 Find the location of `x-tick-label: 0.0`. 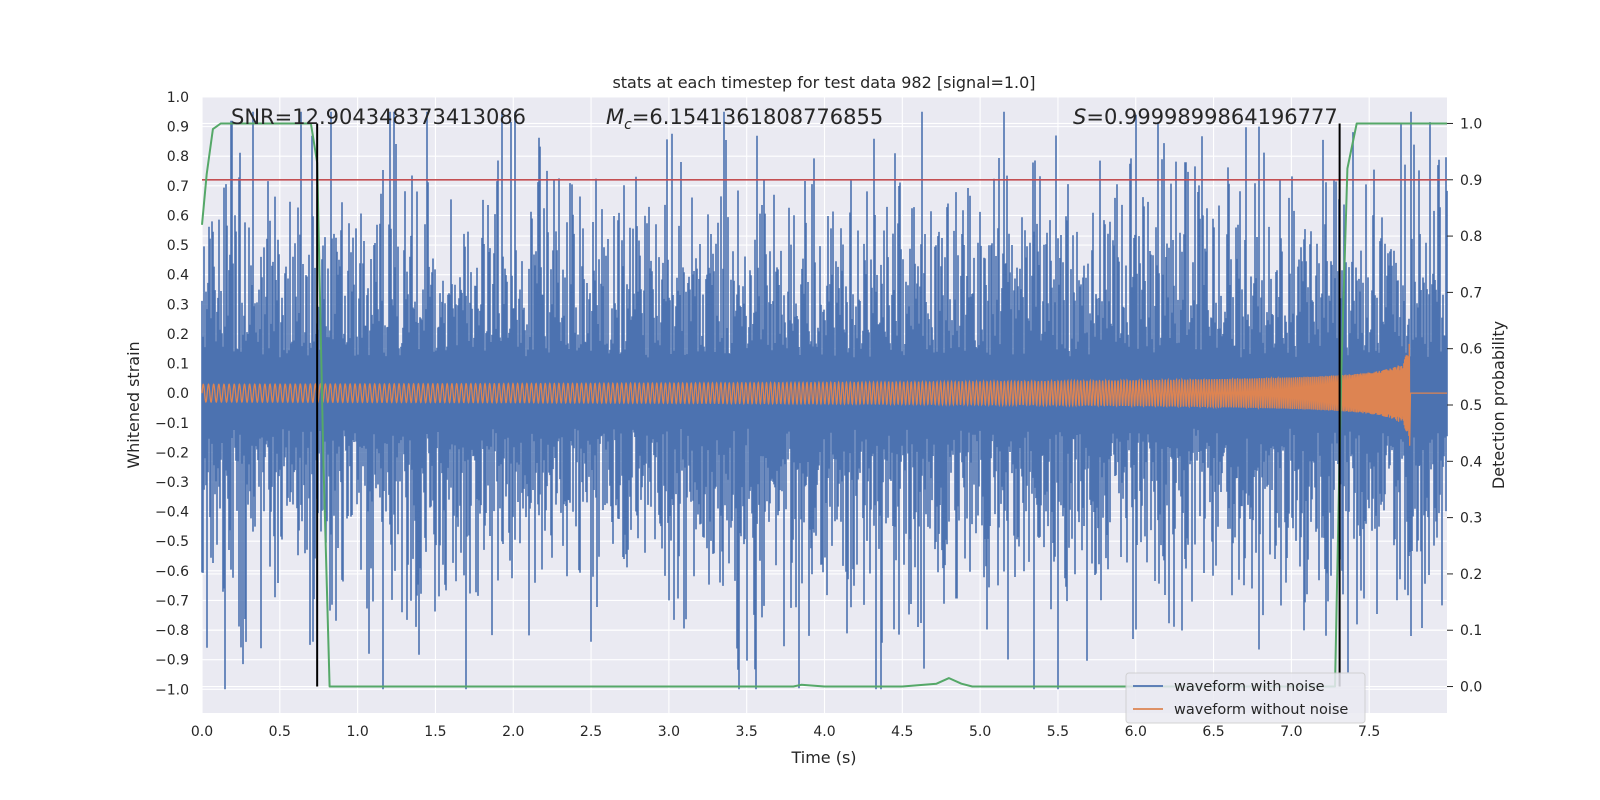

x-tick-label: 0.0 is located at coordinates (202, 732).